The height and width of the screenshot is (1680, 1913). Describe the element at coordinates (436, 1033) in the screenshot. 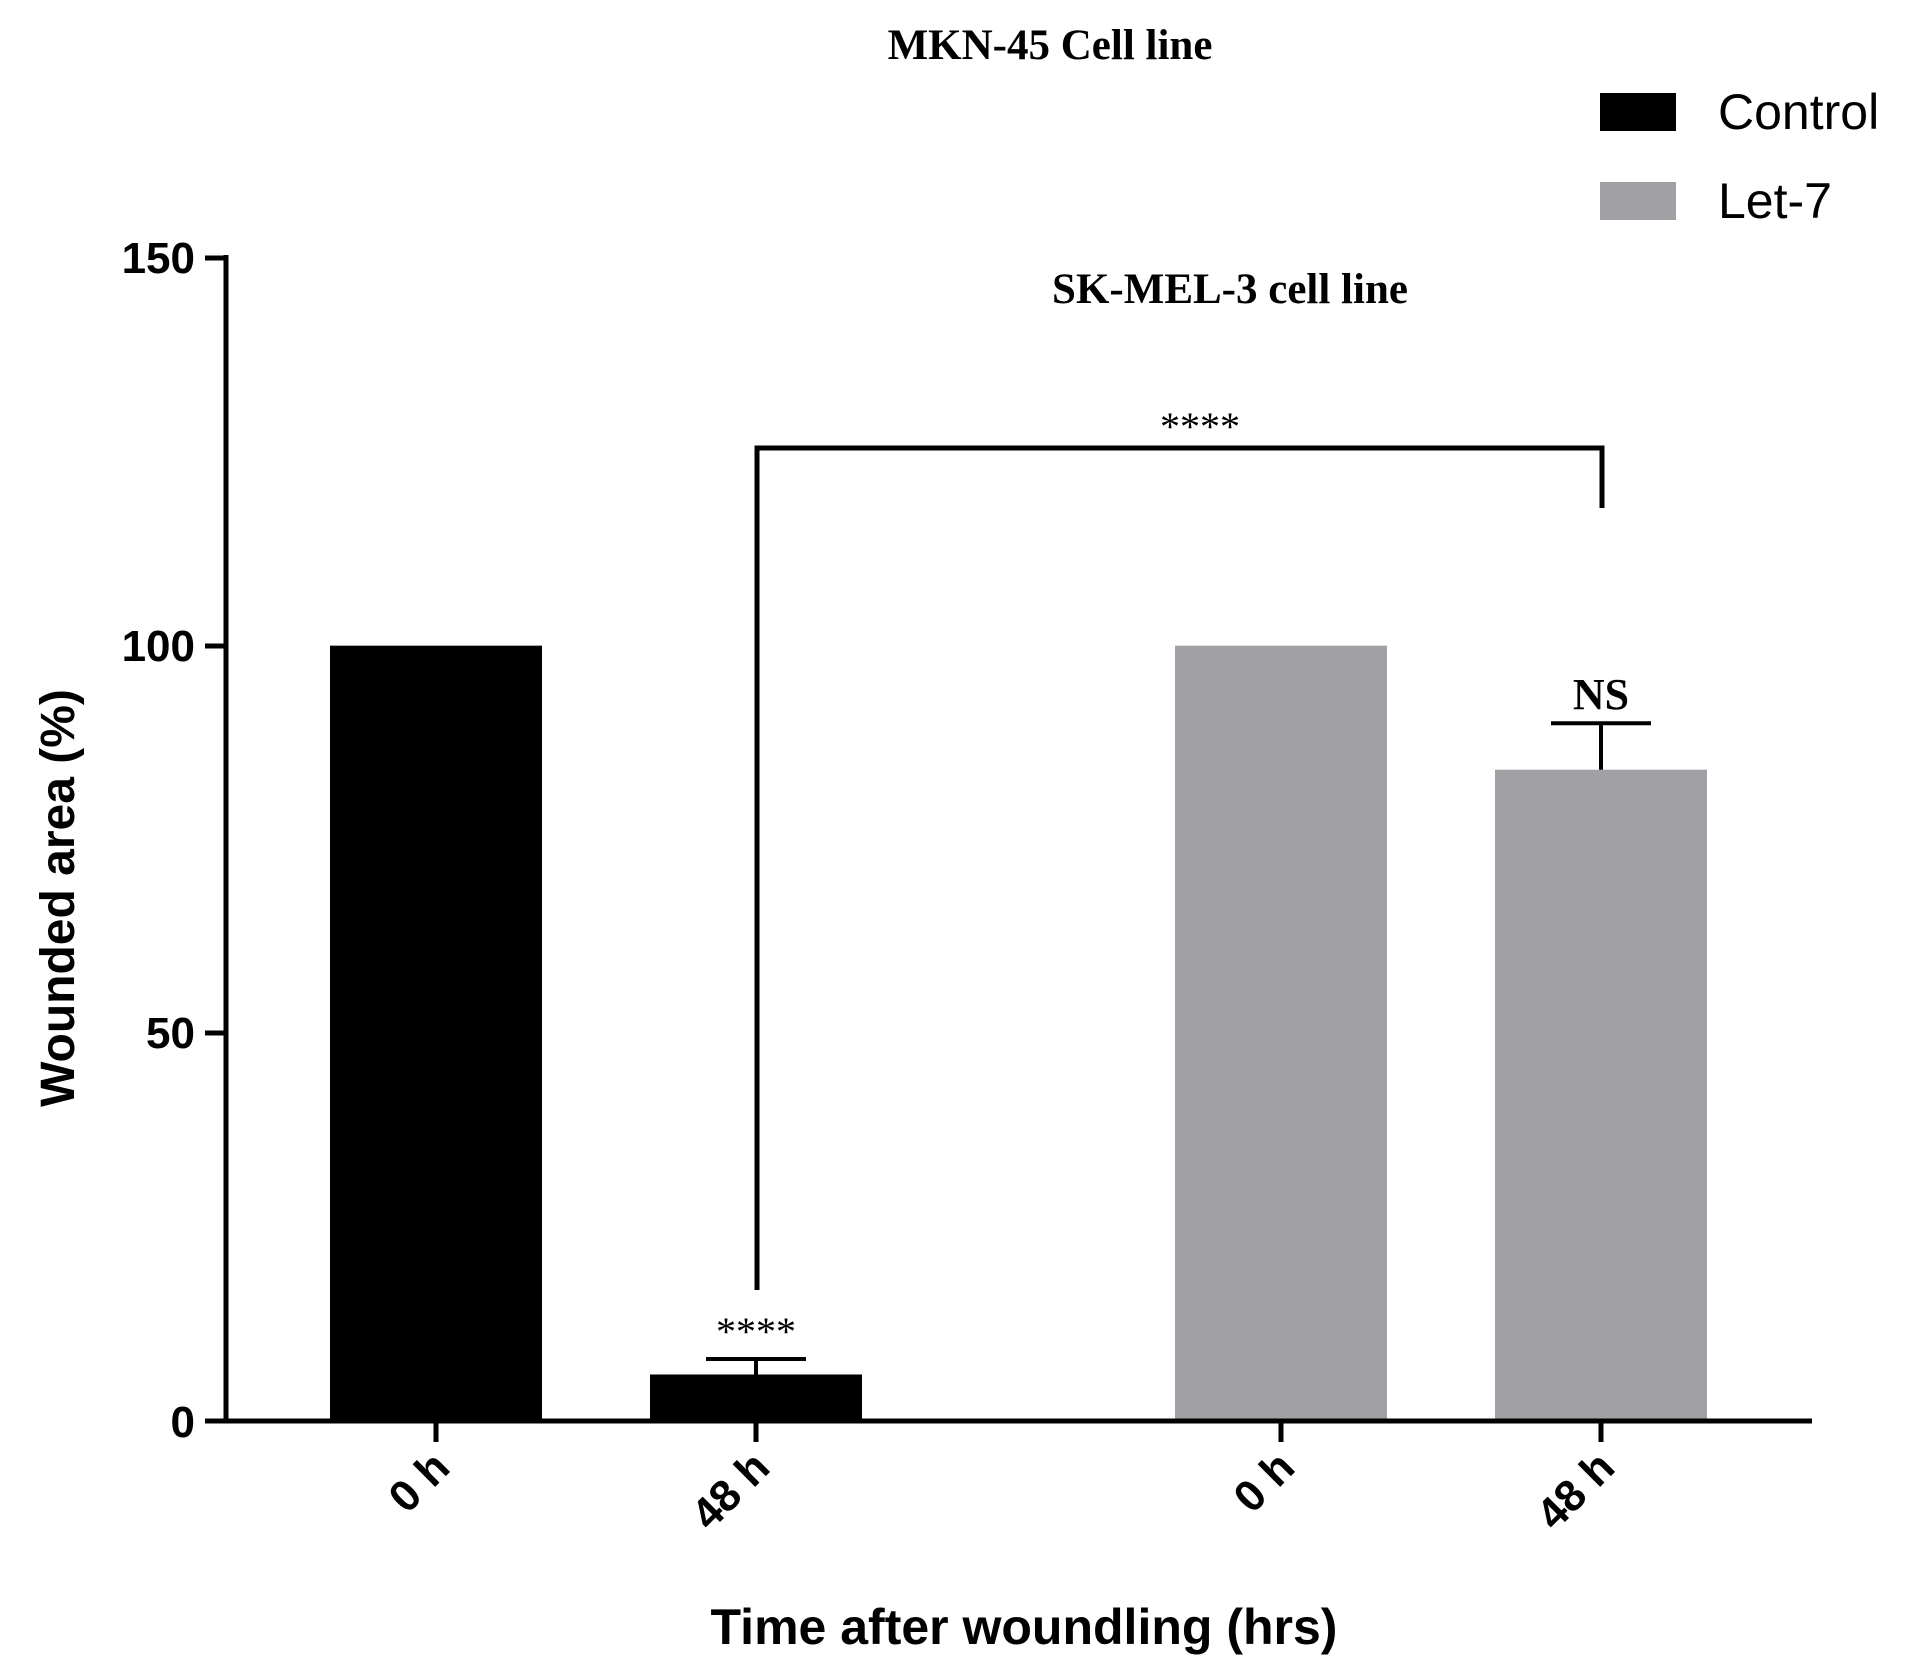

I see `bar-control-0h` at that location.